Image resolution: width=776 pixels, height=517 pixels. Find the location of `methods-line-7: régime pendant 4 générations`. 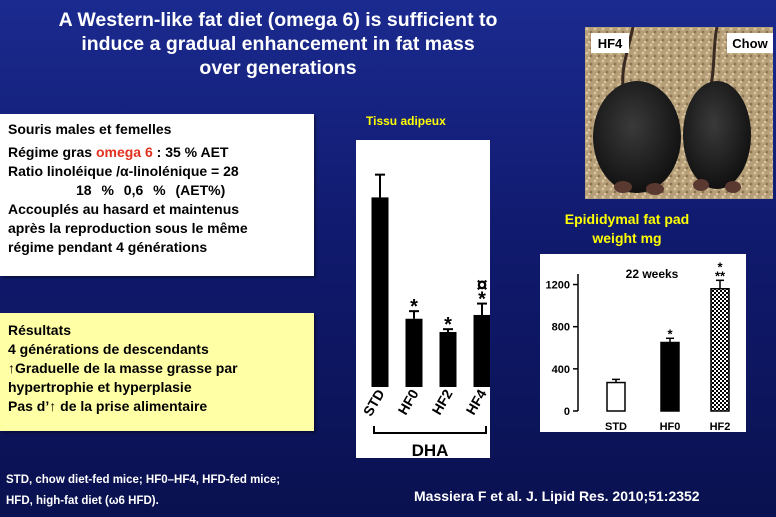

methods-line-7: régime pendant 4 générations is located at coordinates (108, 247).